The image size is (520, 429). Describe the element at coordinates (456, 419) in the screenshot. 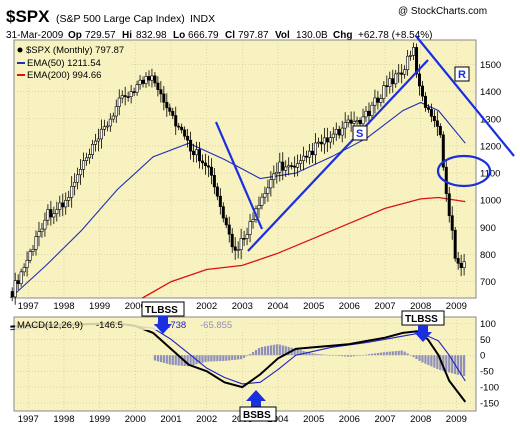

I see `macd-x-tick-2009: 2009` at that location.